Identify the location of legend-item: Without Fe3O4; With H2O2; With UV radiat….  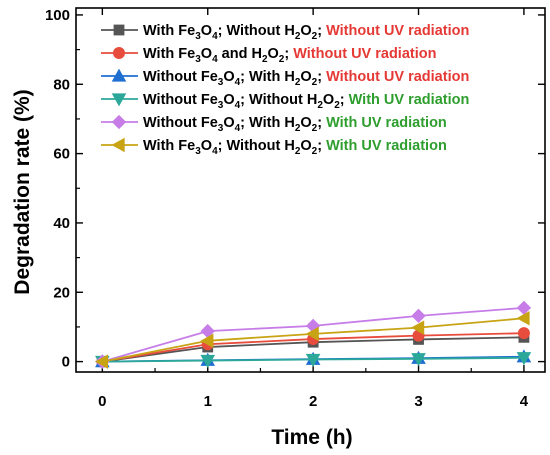
(274, 124).